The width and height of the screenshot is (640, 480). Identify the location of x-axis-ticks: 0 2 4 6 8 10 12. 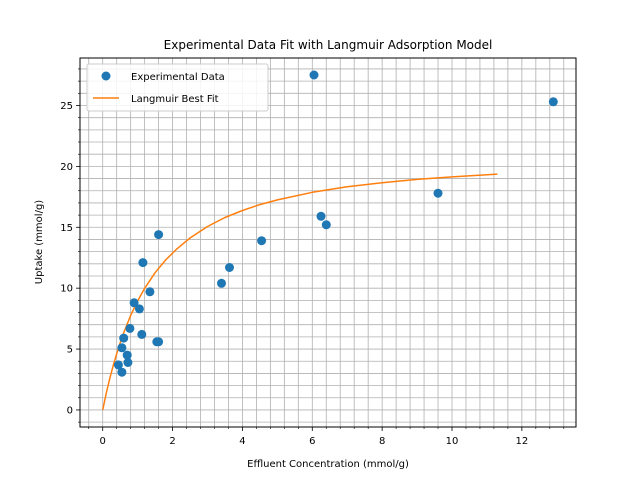
(326, 437).